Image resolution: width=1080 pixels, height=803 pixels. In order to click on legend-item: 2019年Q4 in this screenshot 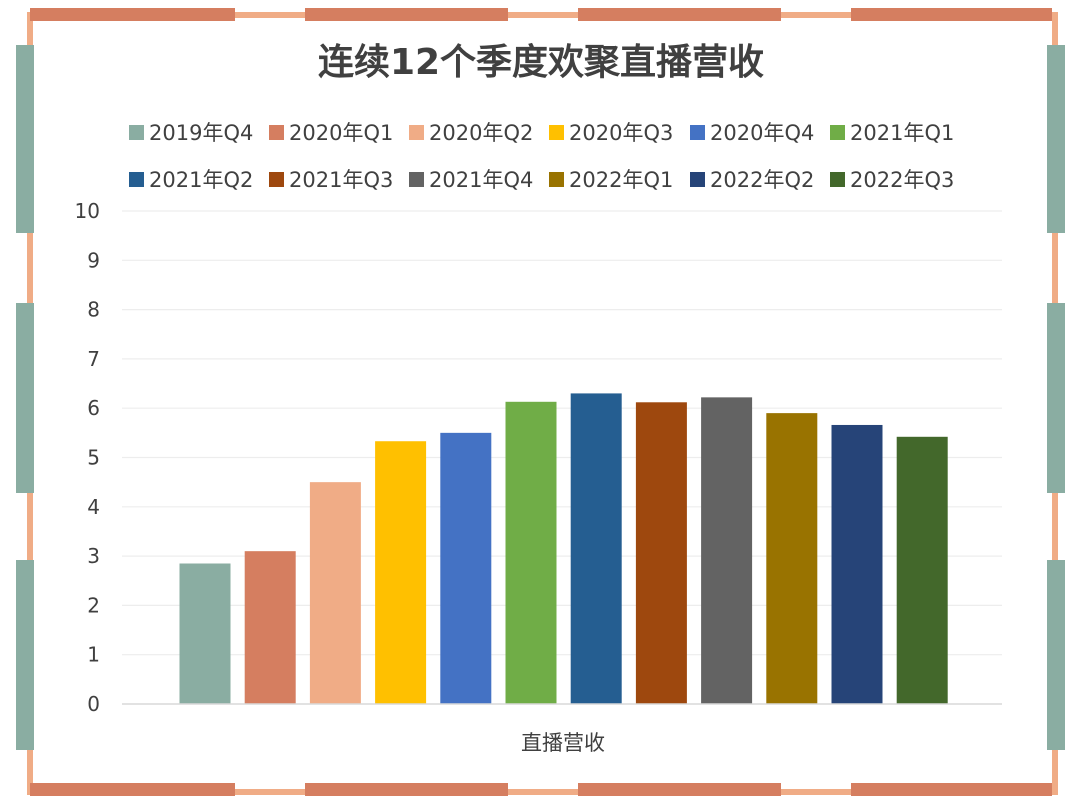, I will do `click(191, 133)`.